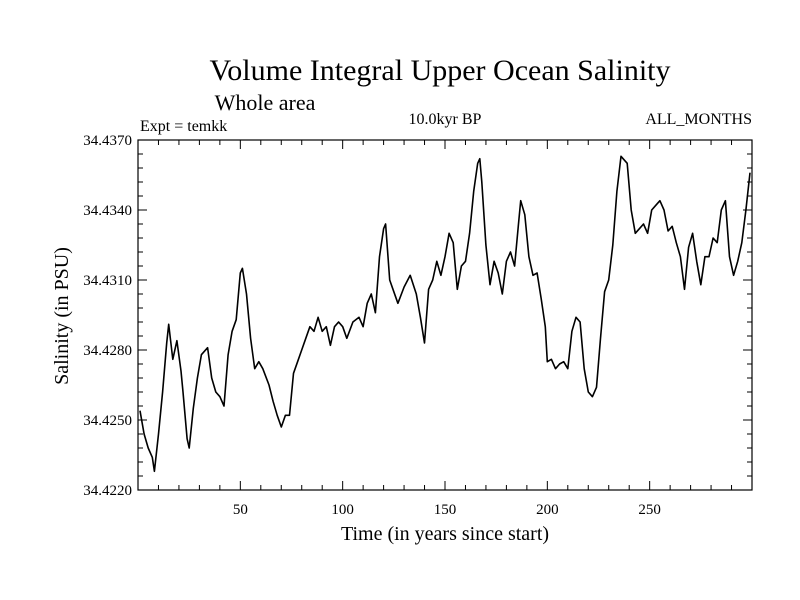 This screenshot has width=800, height=600. Describe the element at coordinates (265, 102) in the screenshot. I see `chart-subtitle: Whole area` at that location.